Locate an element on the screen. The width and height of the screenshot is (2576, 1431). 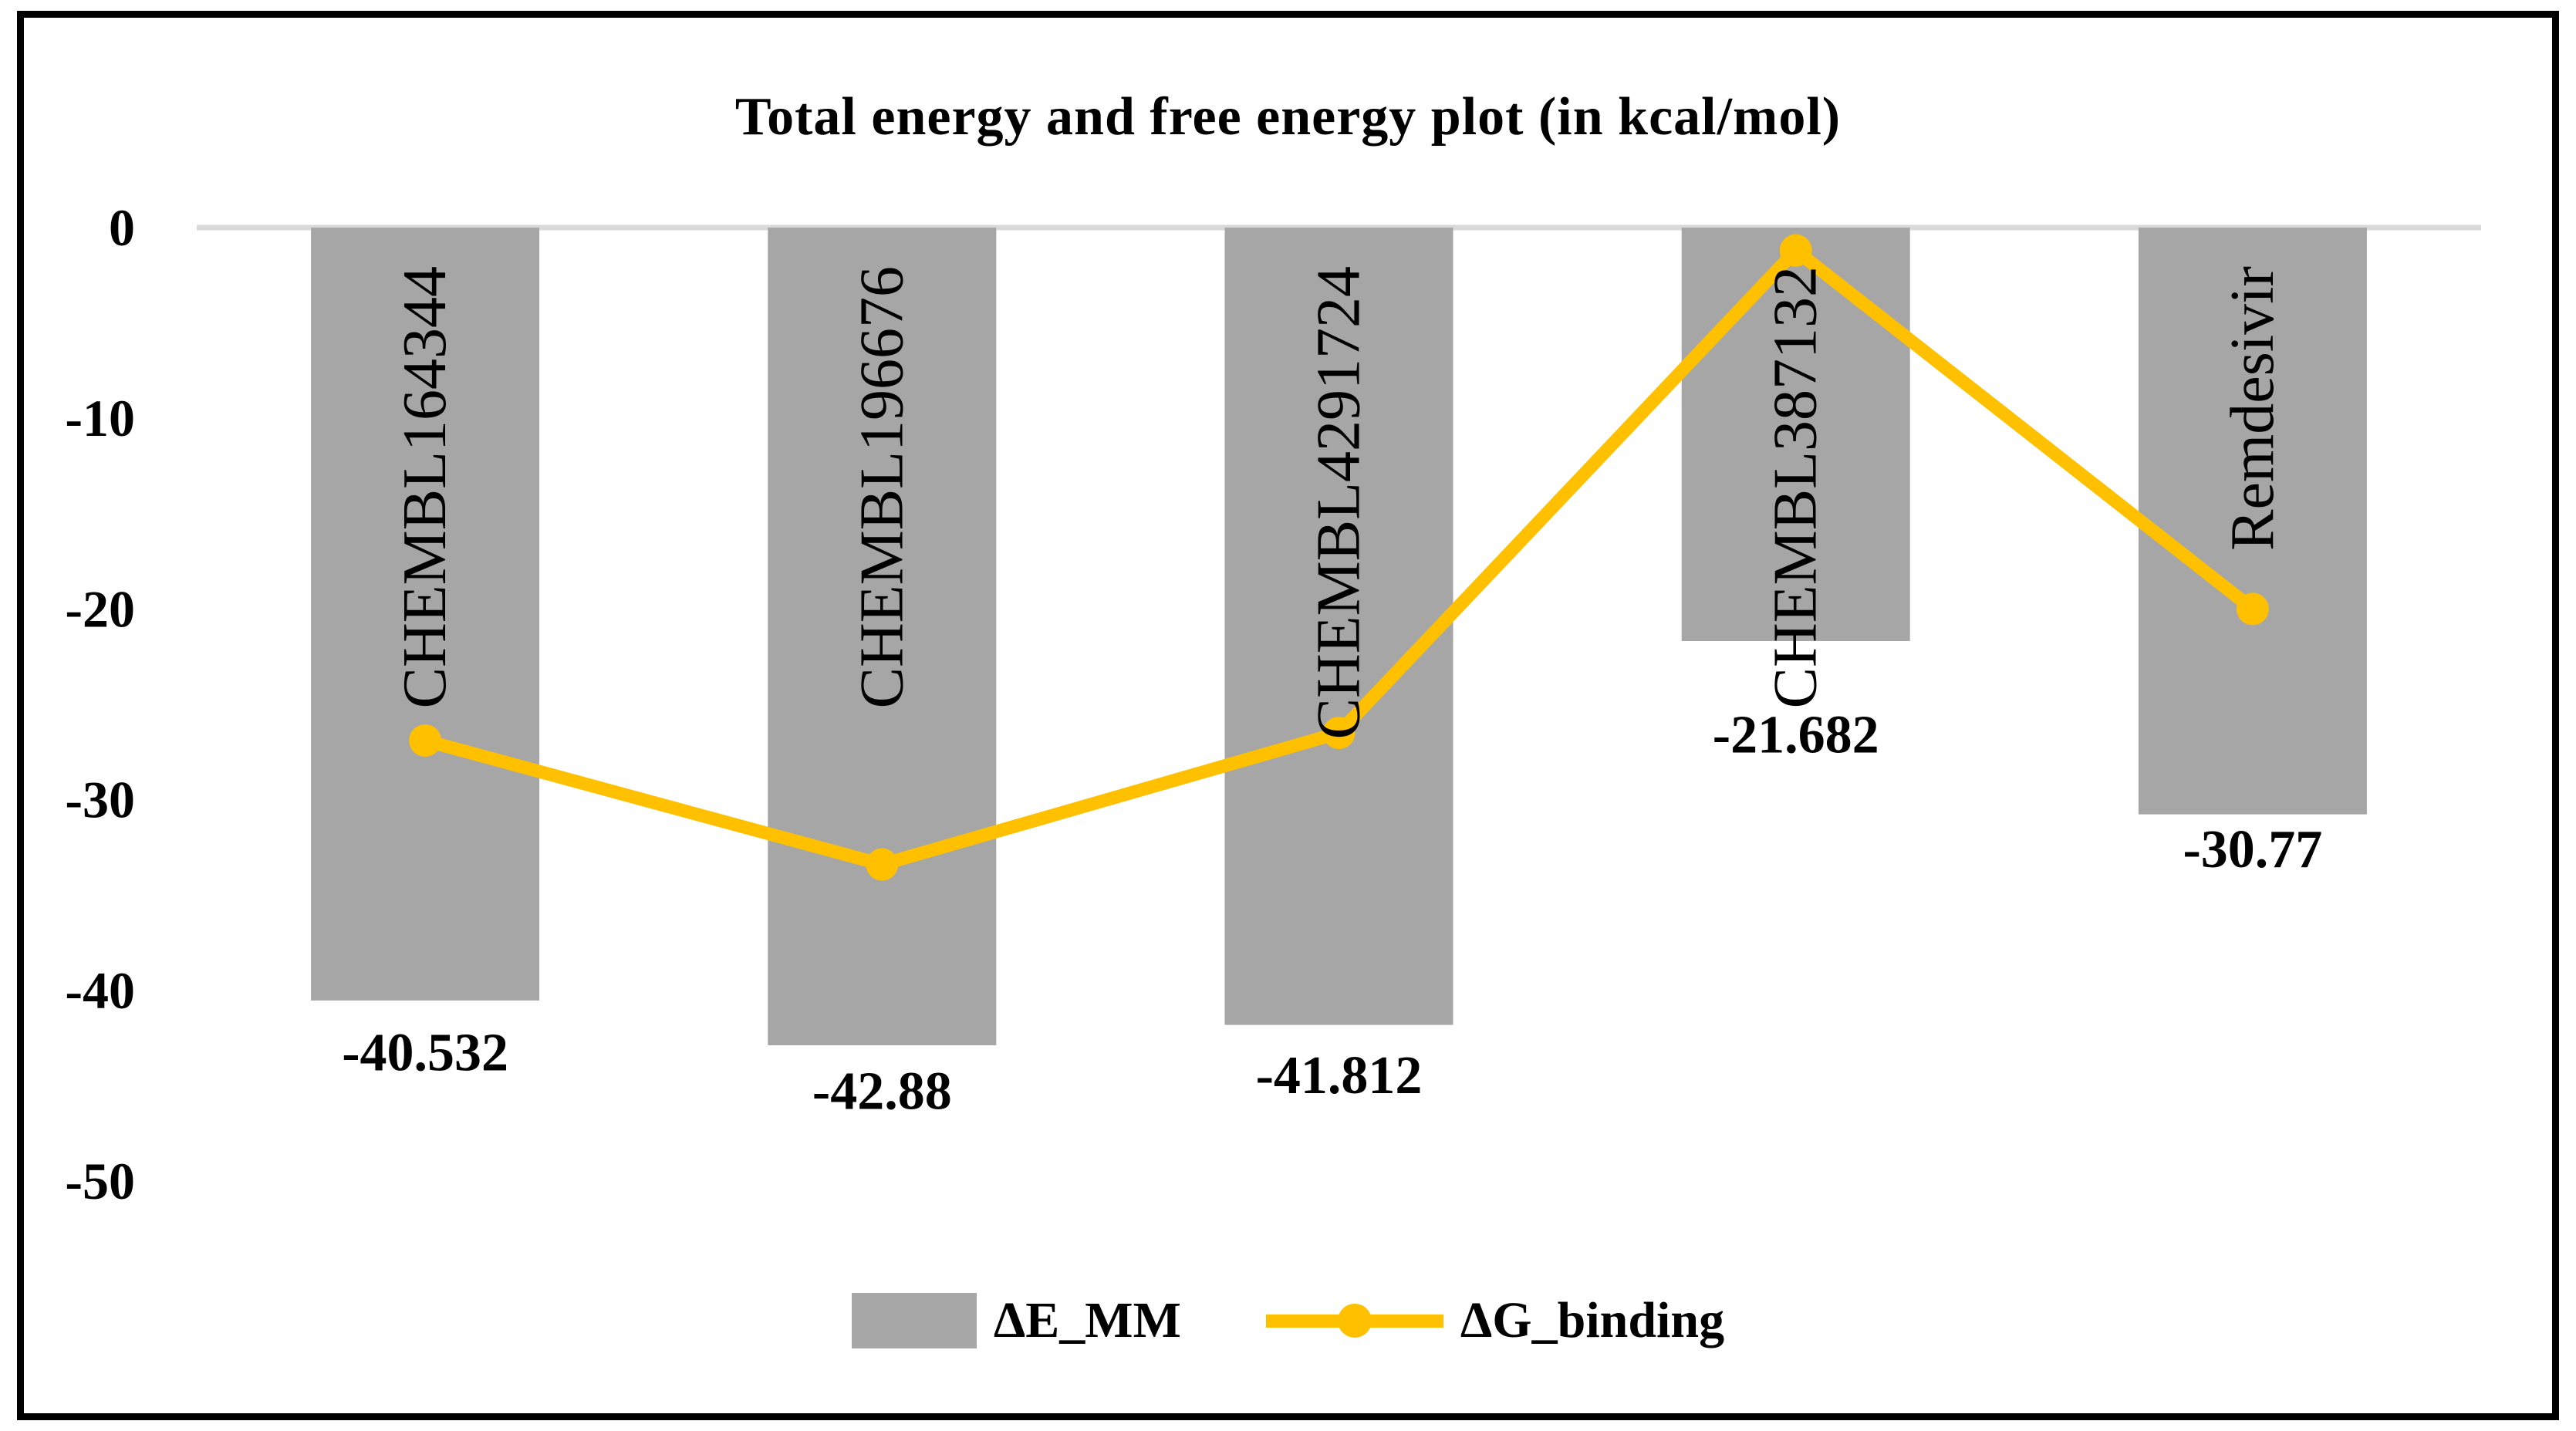
y-tick-label--50: -50 is located at coordinates (100, 1181).